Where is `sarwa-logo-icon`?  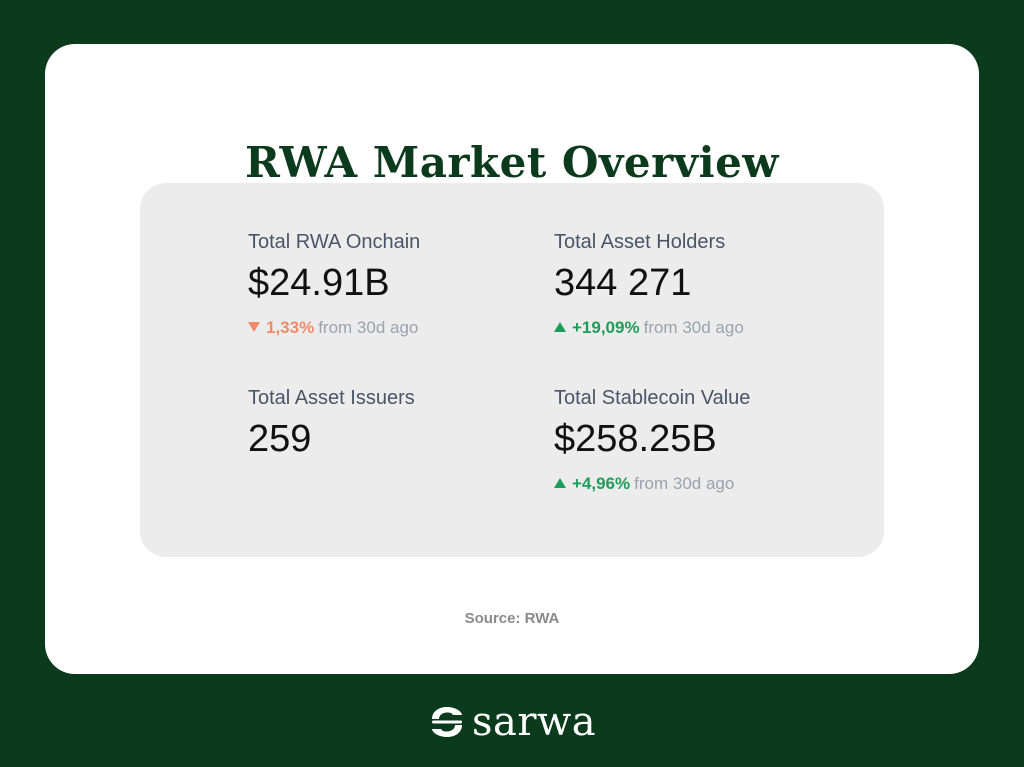 sarwa-logo-icon is located at coordinates (447, 722).